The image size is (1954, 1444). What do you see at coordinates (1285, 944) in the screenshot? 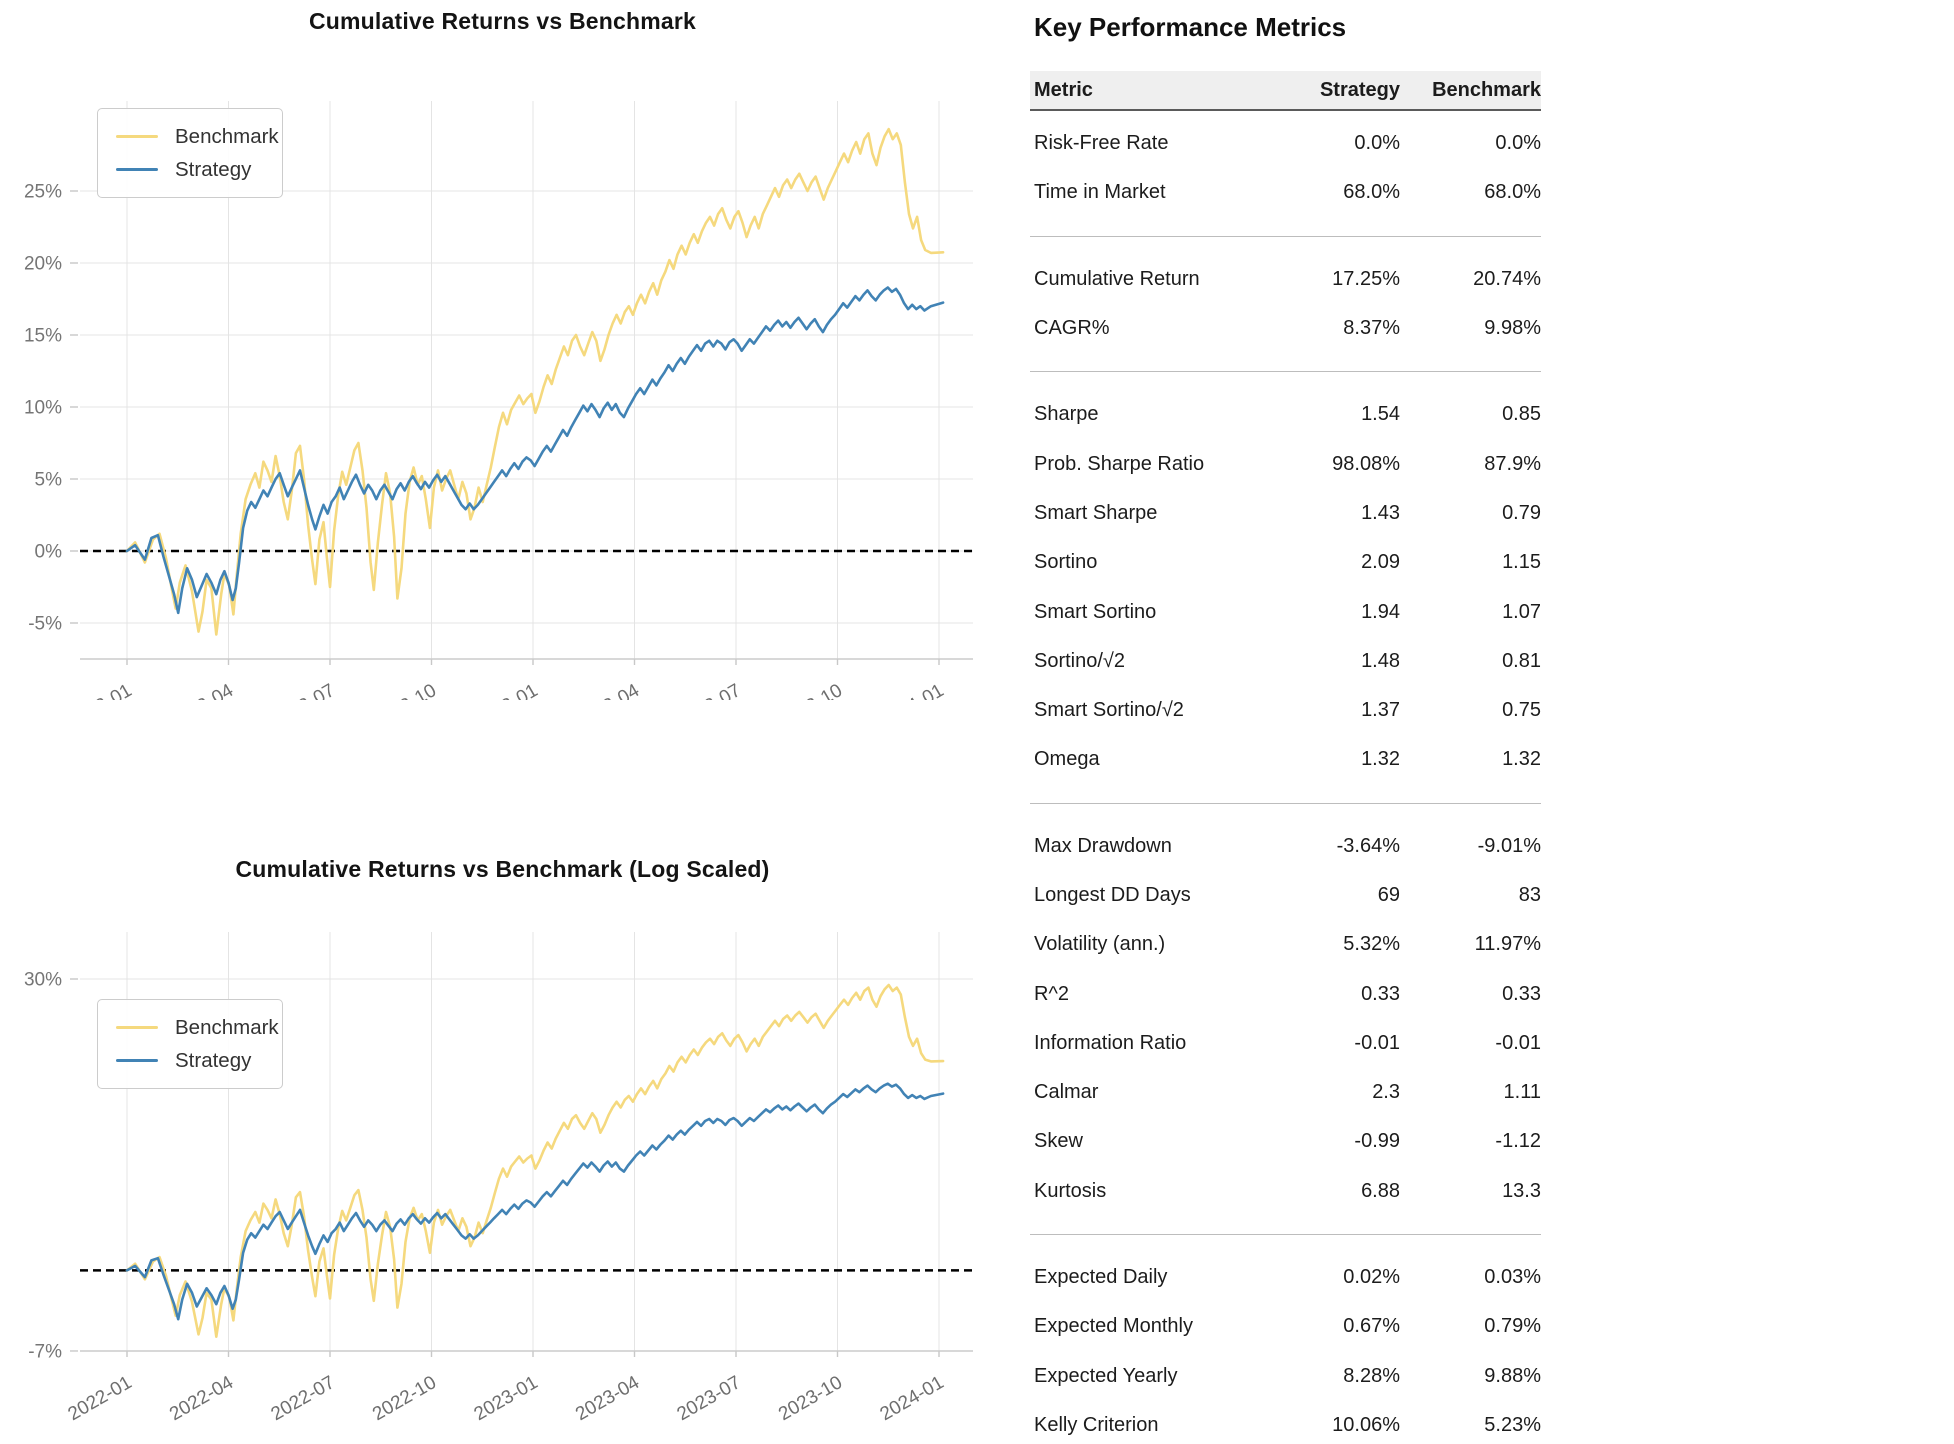
I see `metric-row: Volatility (ann.) 5.32% 11.97%` at bounding box center [1285, 944].